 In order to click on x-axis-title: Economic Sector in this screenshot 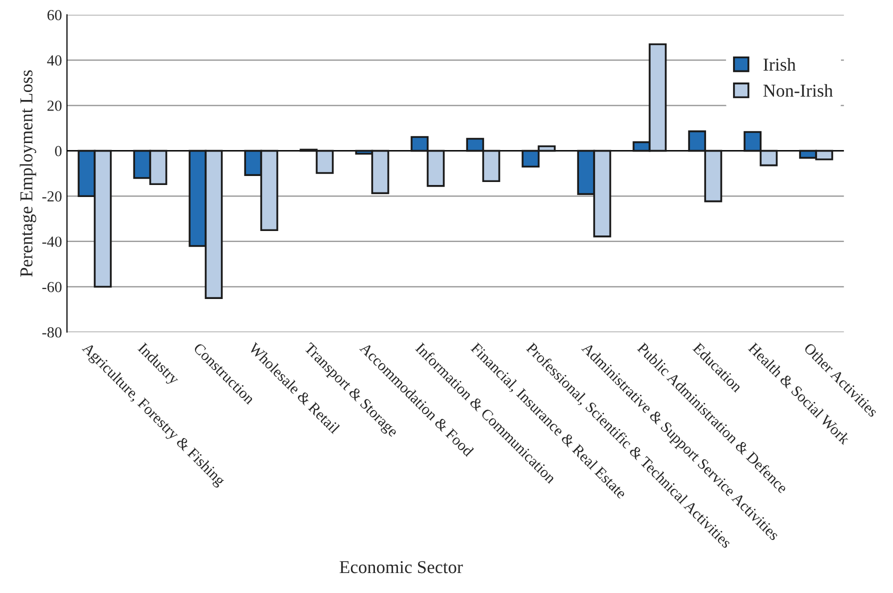, I will do `click(401, 567)`.